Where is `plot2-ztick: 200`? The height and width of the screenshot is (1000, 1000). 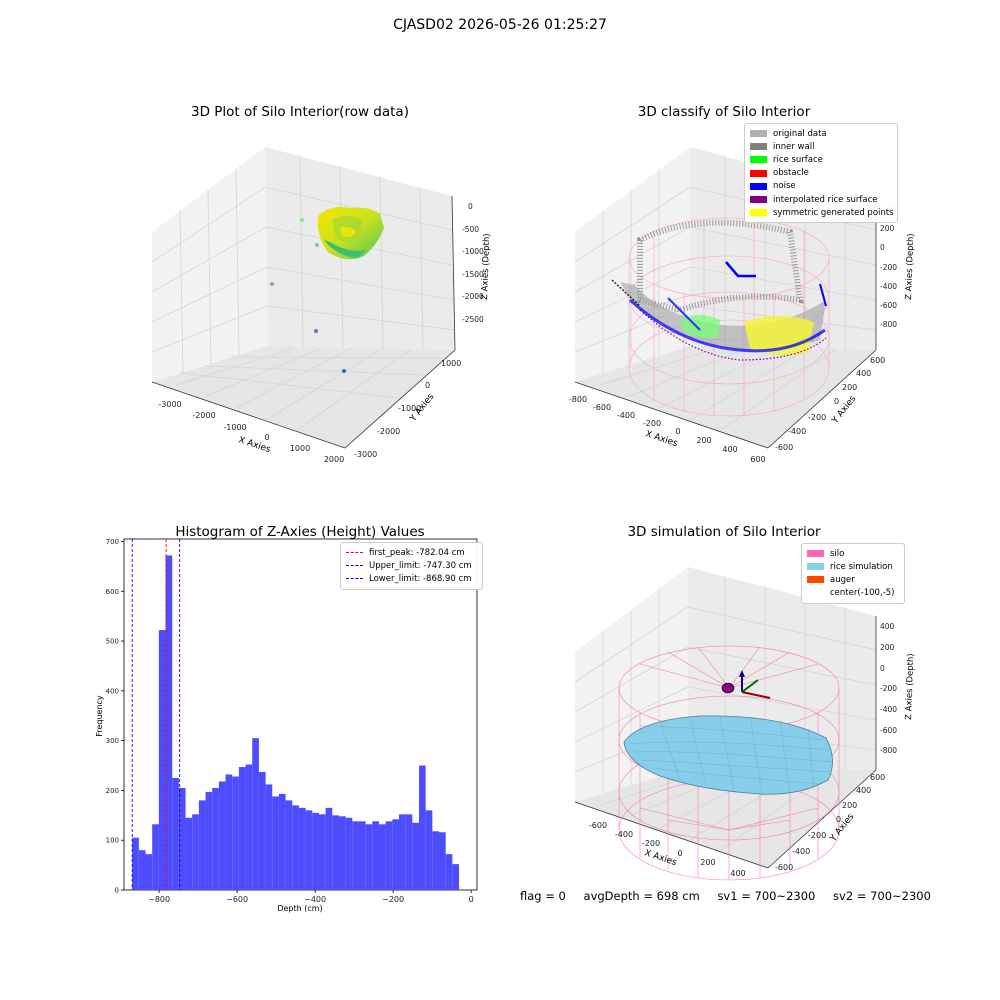 plot2-ztick: 200 is located at coordinates (887, 228).